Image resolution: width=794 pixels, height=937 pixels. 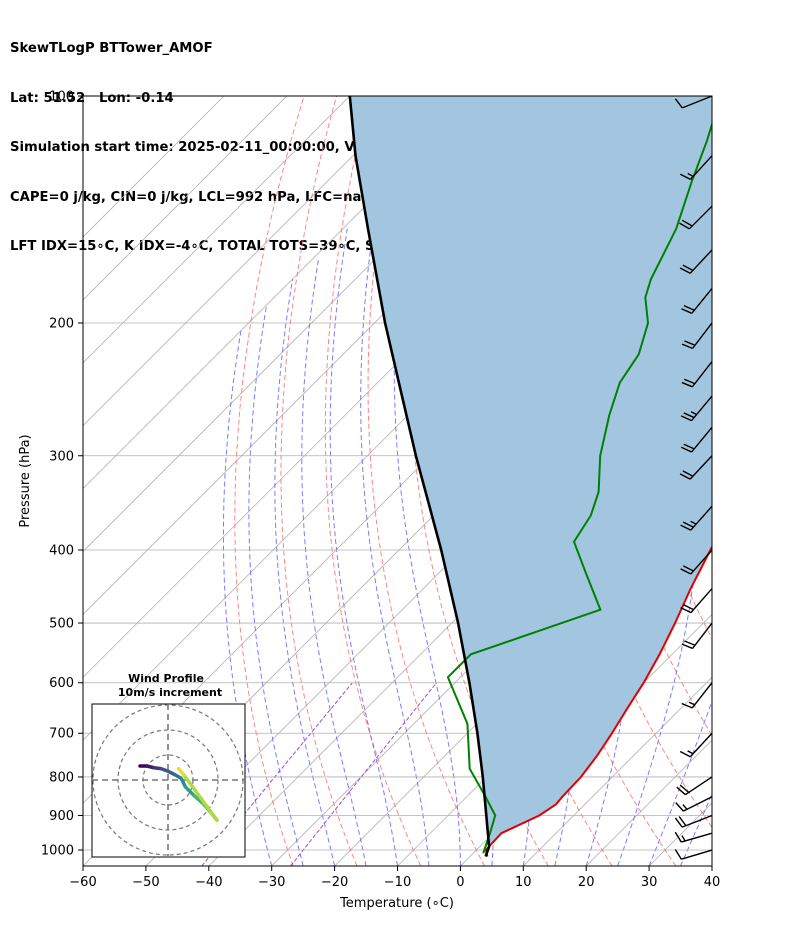 I want to click on x-tick-label: 30, so click(x=649, y=882).